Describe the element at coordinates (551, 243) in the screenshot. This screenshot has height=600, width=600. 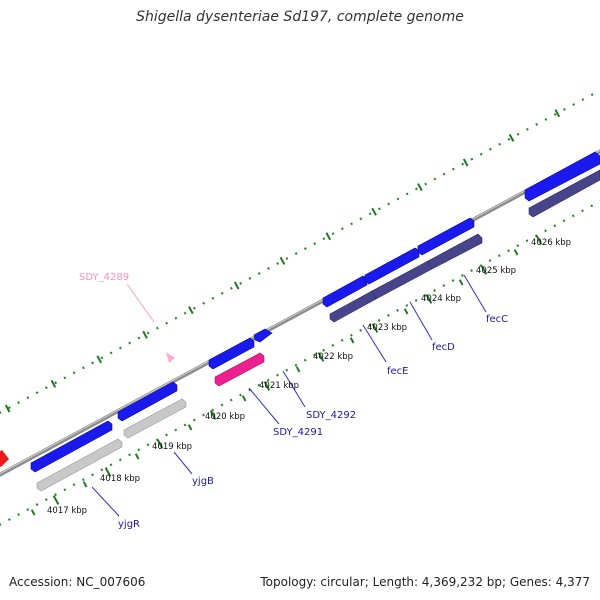
I see `tick-label: 4026 kbp` at that location.